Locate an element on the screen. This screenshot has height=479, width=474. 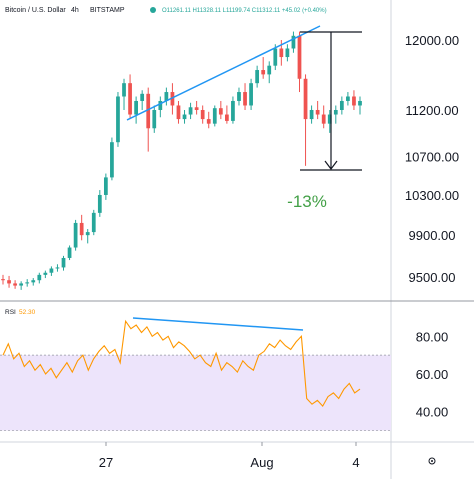
rsi-tick-label: 80.00 is located at coordinates (432, 336).